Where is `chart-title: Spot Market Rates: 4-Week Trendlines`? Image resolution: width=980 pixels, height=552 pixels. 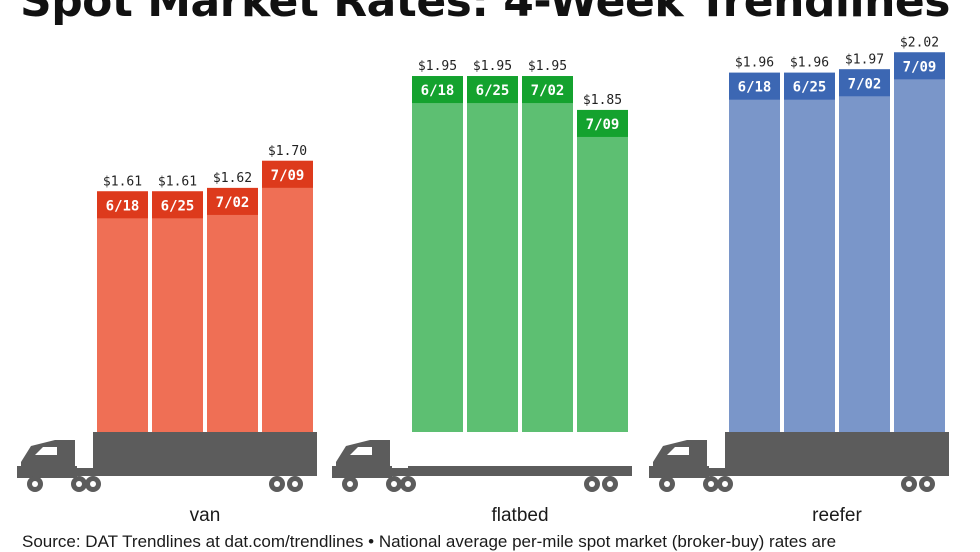 chart-title: Spot Market Rates: 4-Week Trendlines is located at coordinates (485, 13).